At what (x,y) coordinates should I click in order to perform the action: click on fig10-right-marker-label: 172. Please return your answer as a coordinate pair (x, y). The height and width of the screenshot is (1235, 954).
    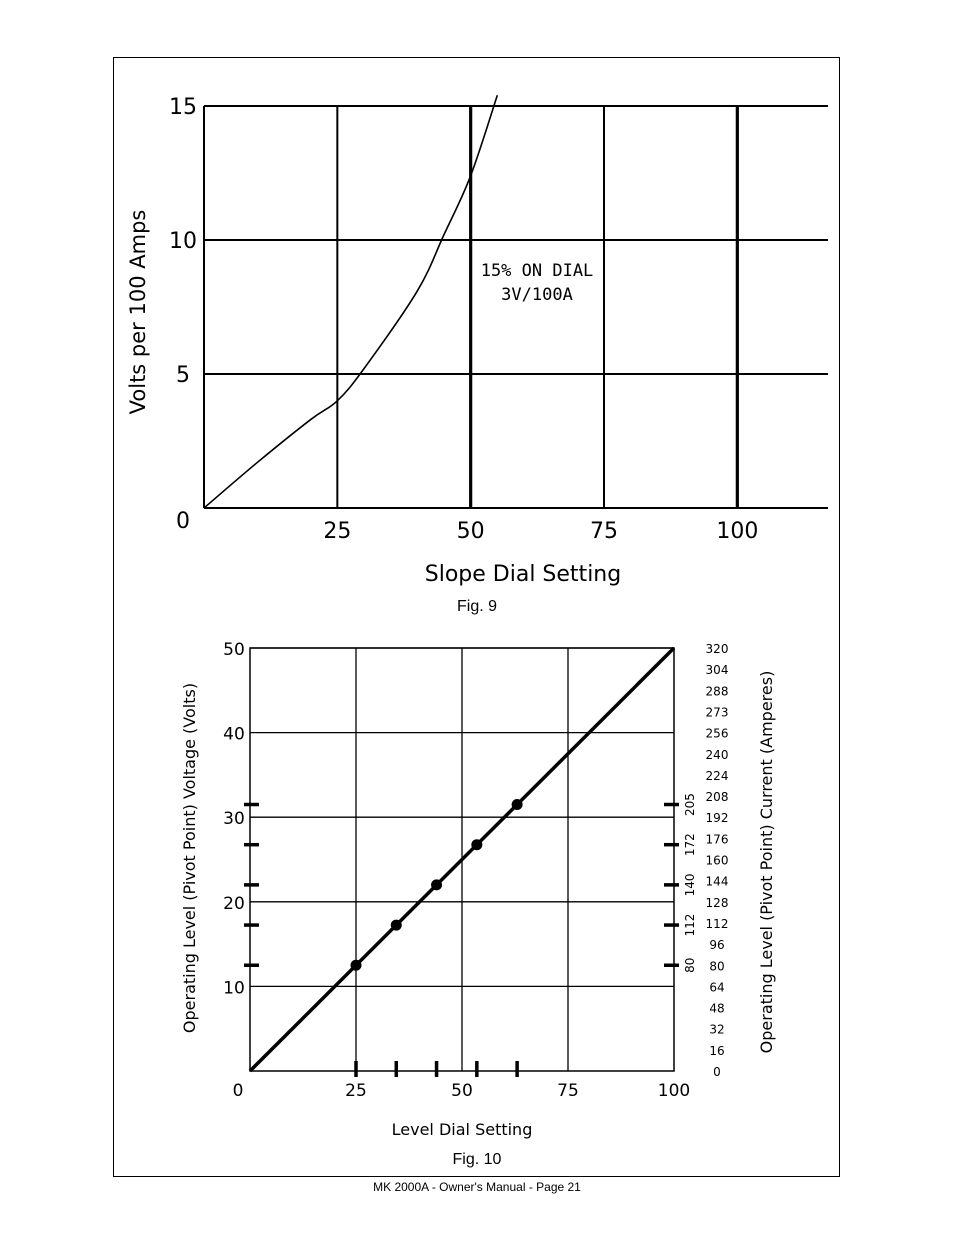
    Looking at the image, I should click on (690, 844).